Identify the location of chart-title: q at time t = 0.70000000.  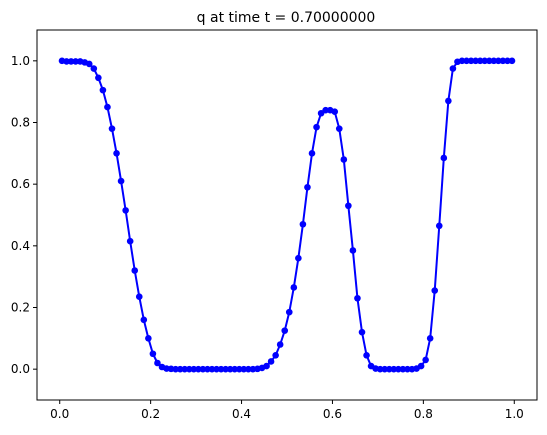
(286, 18).